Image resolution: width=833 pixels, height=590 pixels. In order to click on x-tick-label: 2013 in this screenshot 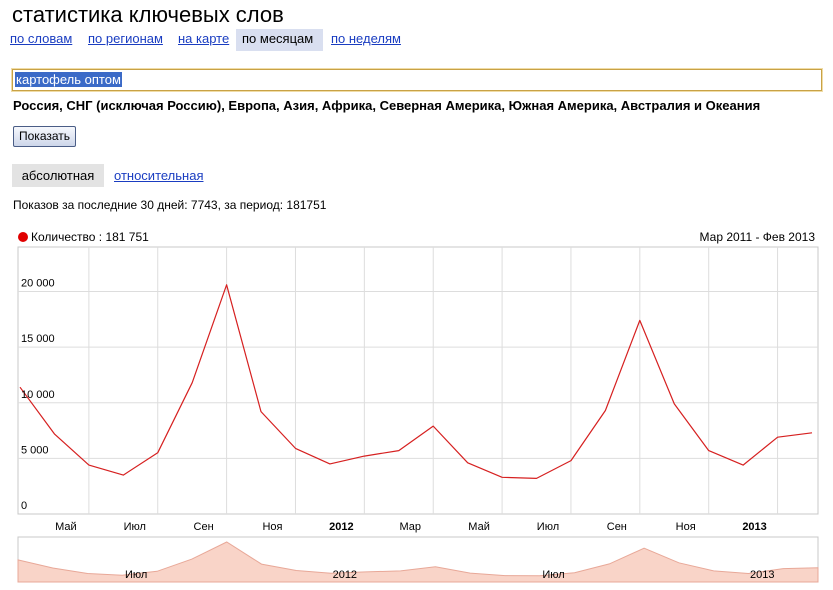, I will do `click(754, 527)`.